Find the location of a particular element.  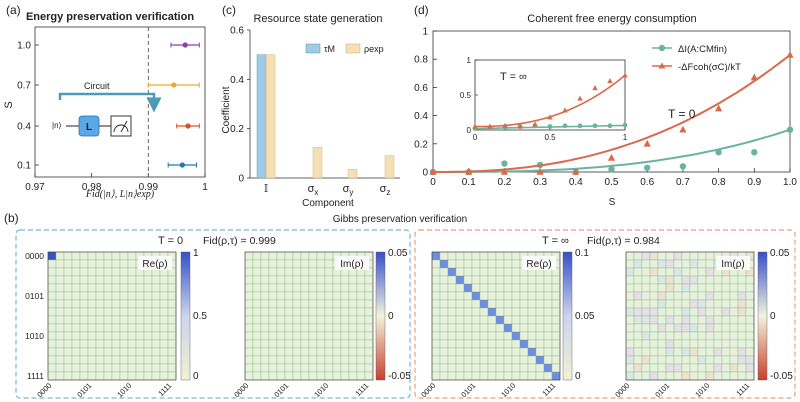

panel-a-ytick-label: 0.7 is located at coordinates (24, 86).